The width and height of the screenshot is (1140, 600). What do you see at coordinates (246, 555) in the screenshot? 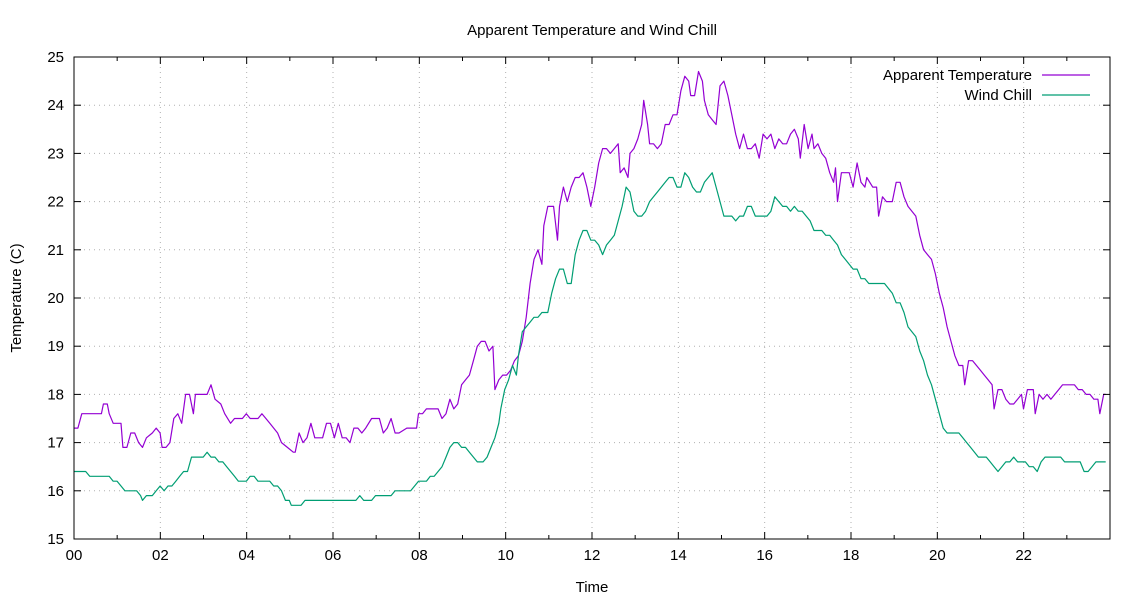
I see `x-tick-label: 04` at bounding box center [246, 555].